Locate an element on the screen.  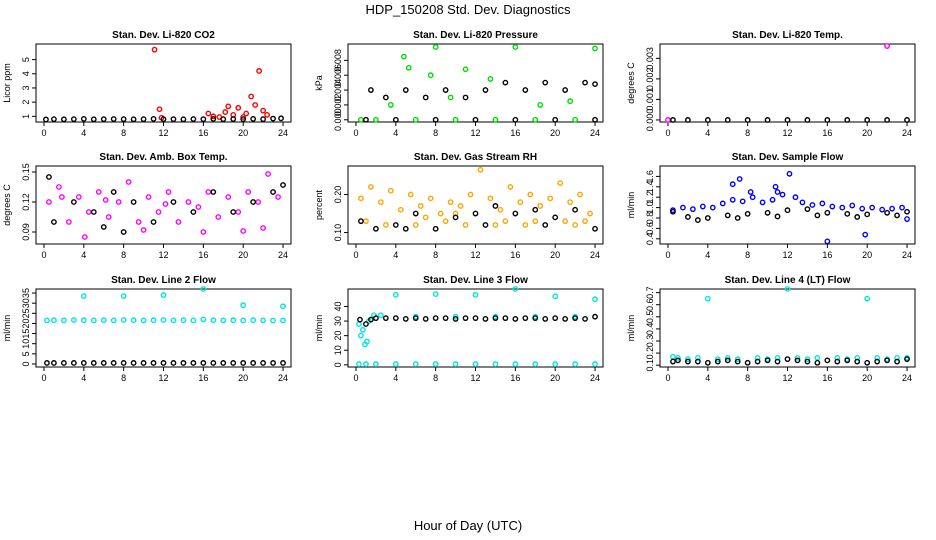
y-tick-label: 0.001 is located at coordinates (650, 99).